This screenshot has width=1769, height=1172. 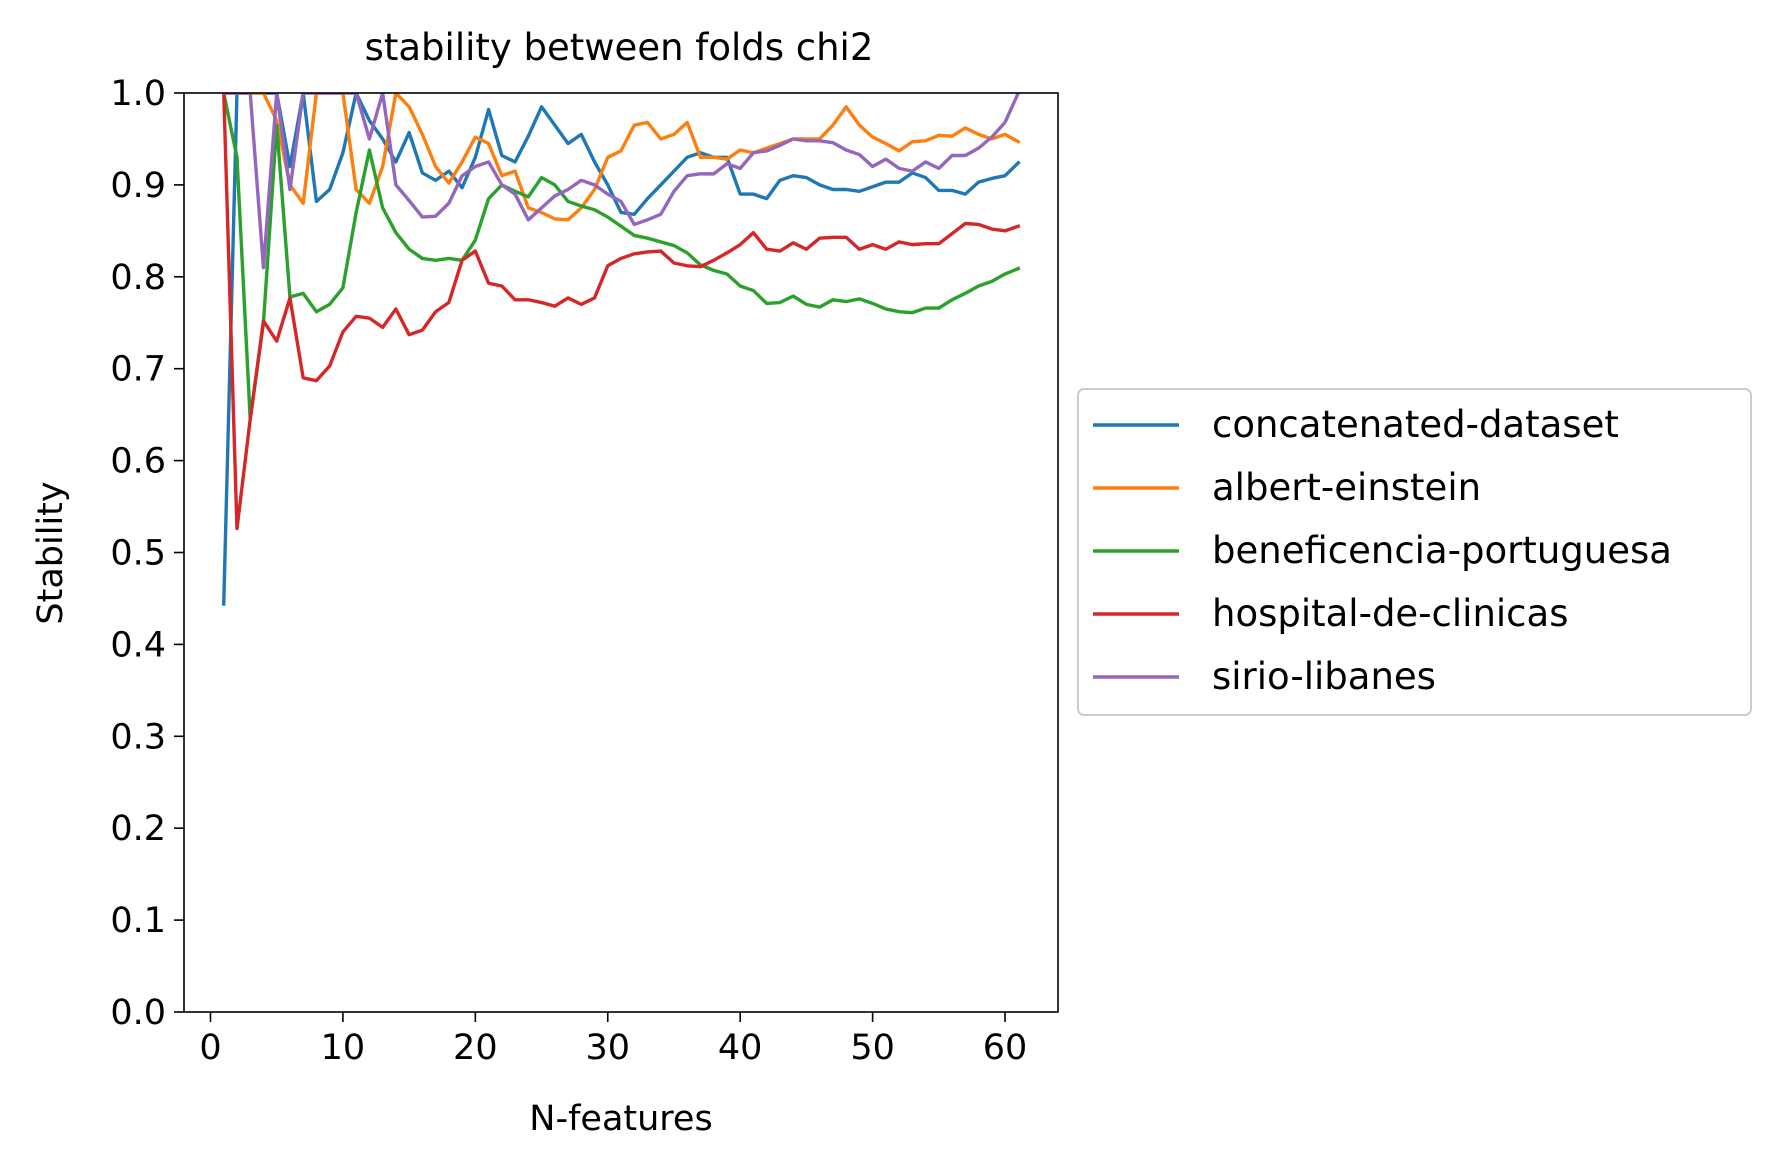 I want to click on y-axis-label: Stability, so click(x=51, y=552).